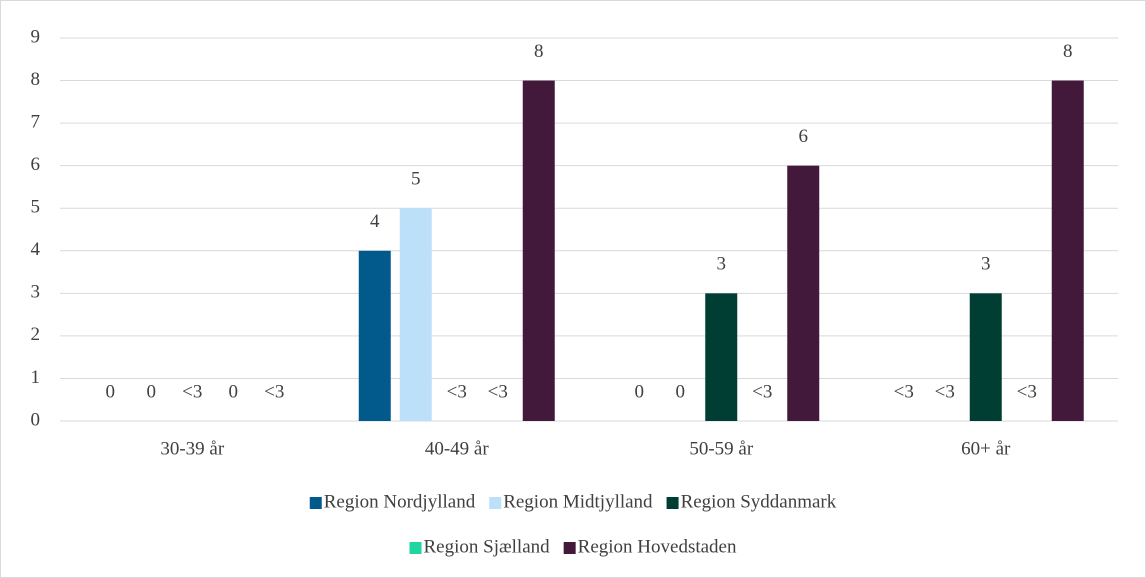  Describe the element at coordinates (36, 36) in the screenshot. I see `y-tick-label: 9` at that location.